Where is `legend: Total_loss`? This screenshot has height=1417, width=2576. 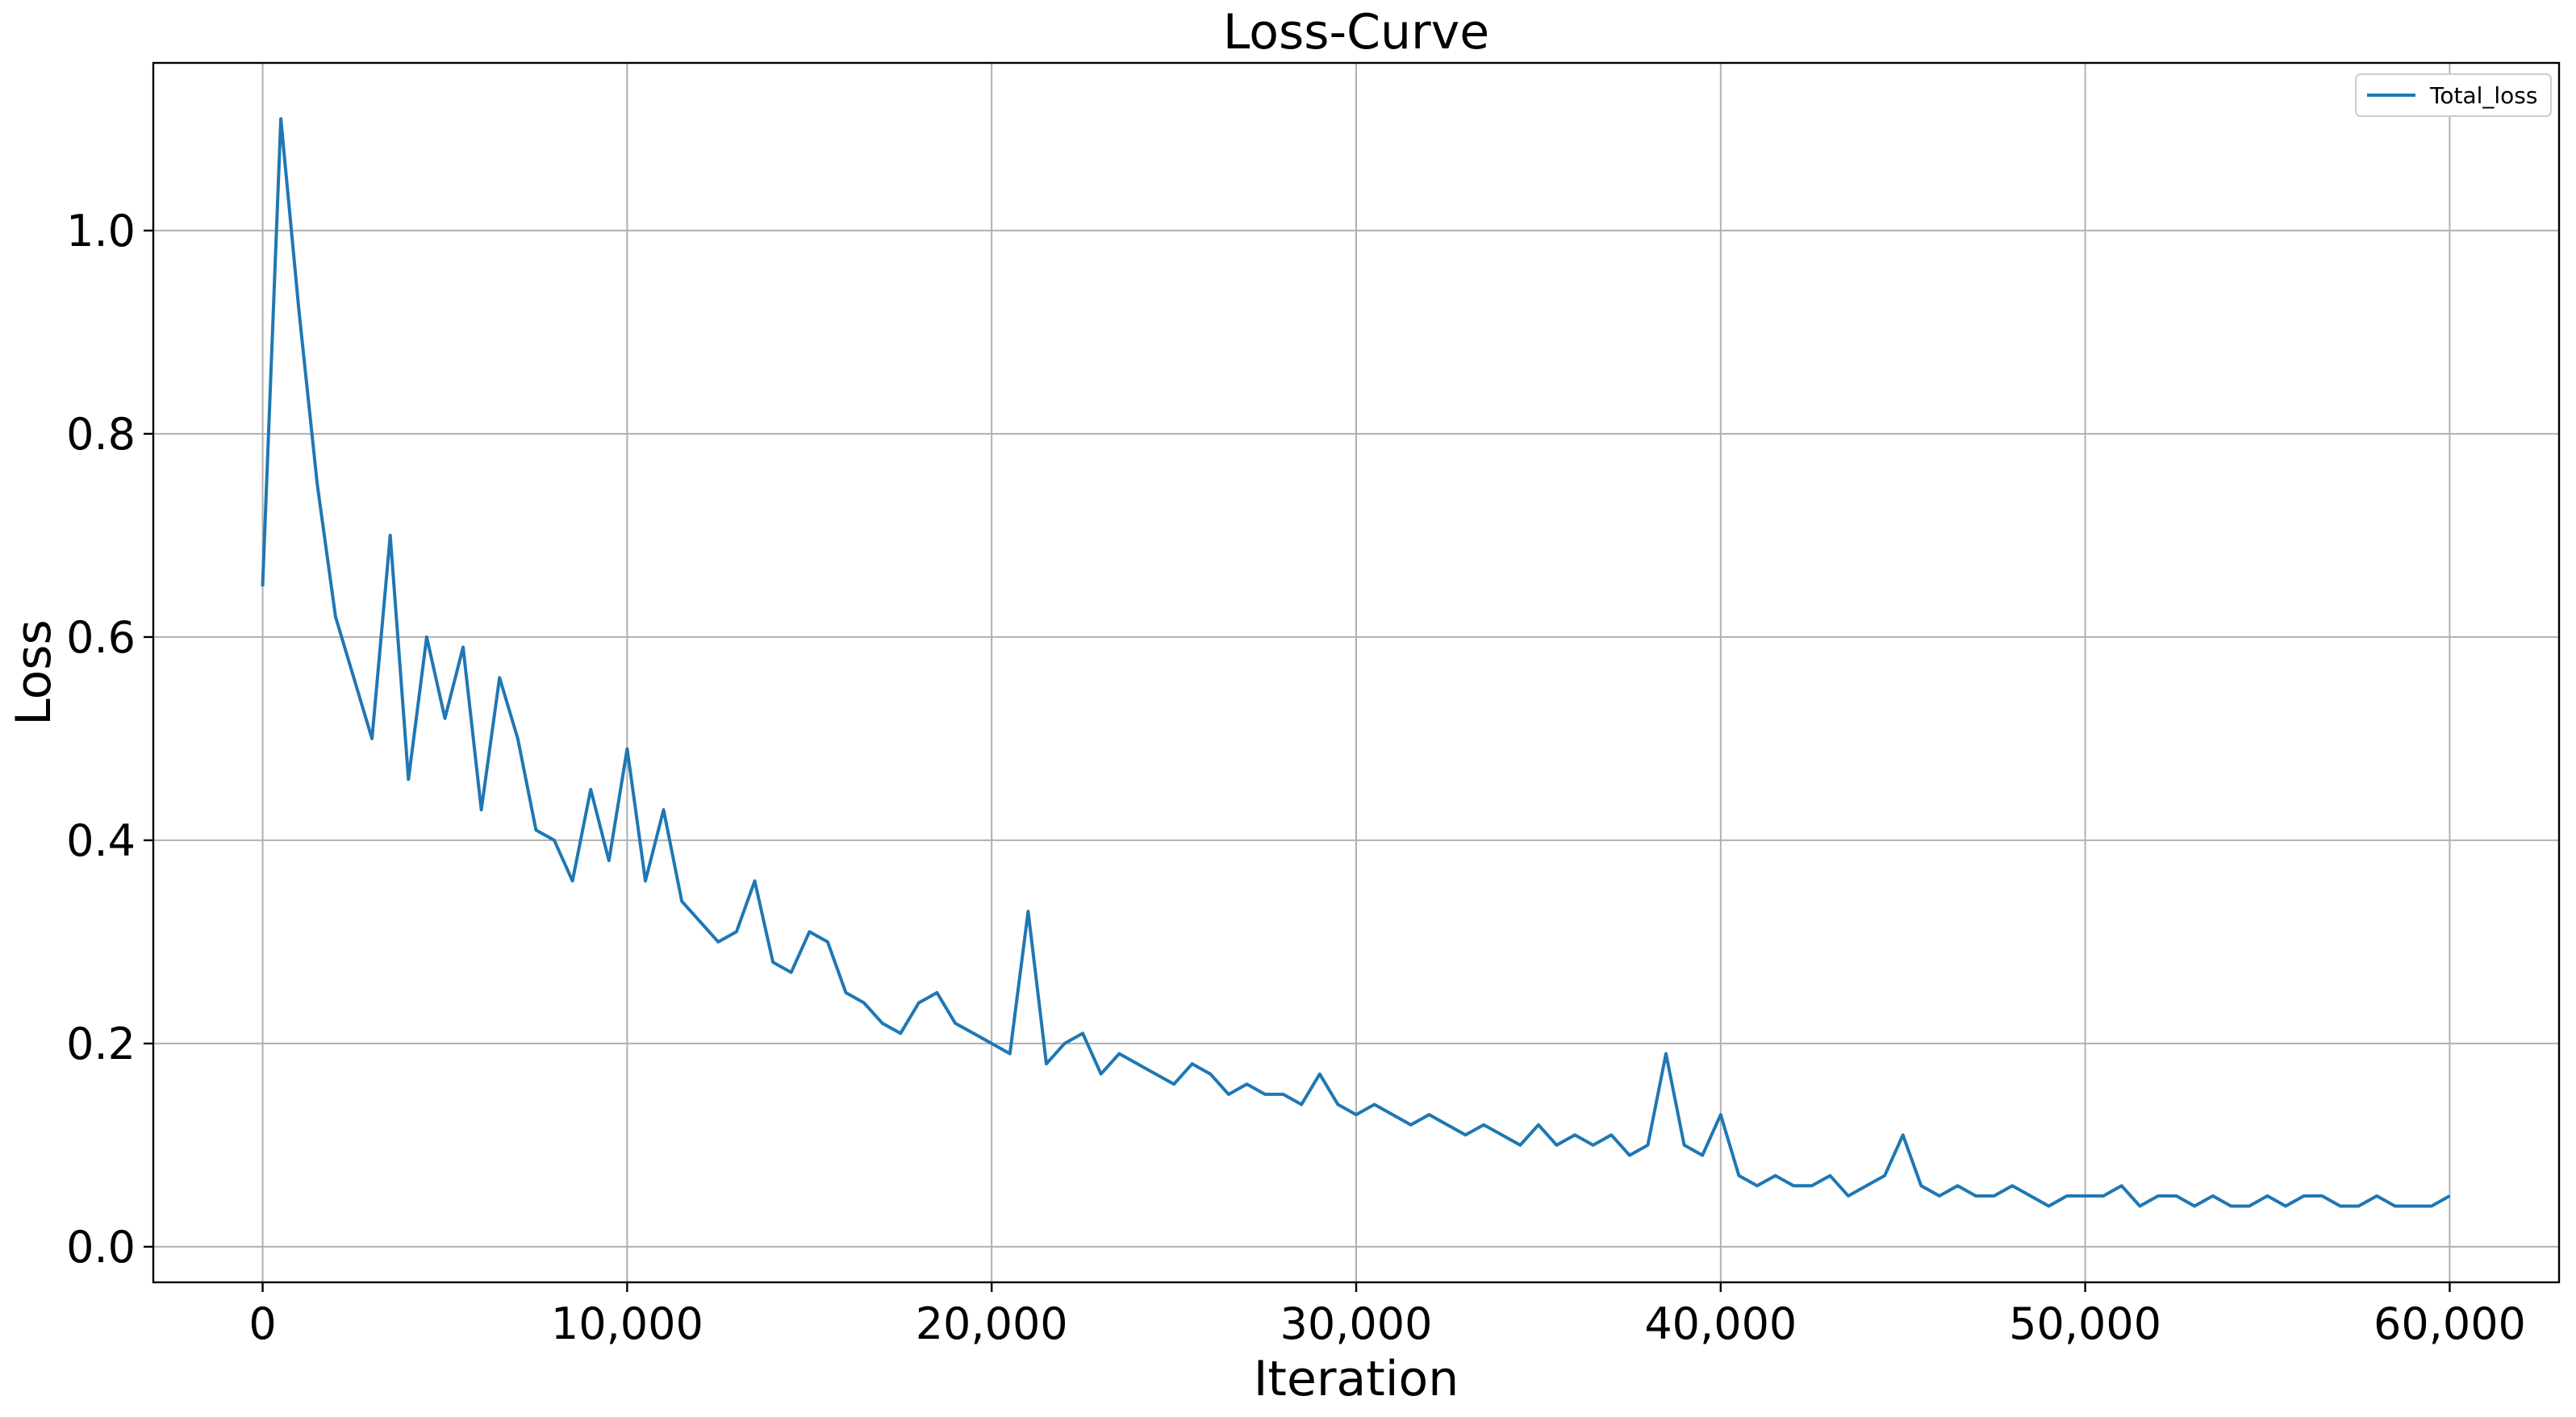 legend: Total_loss is located at coordinates (2453, 95).